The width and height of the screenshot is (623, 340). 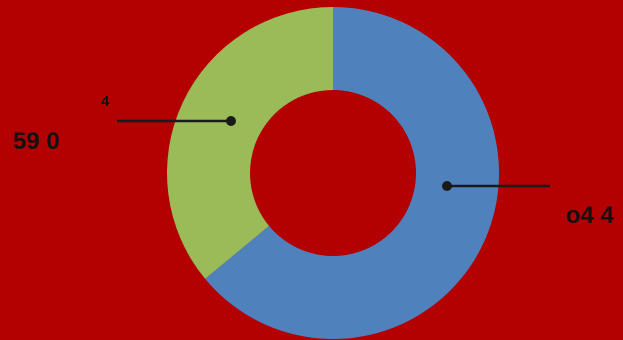 What do you see at coordinates (231, 121) in the screenshot?
I see `green-slice-leader-dot` at bounding box center [231, 121].